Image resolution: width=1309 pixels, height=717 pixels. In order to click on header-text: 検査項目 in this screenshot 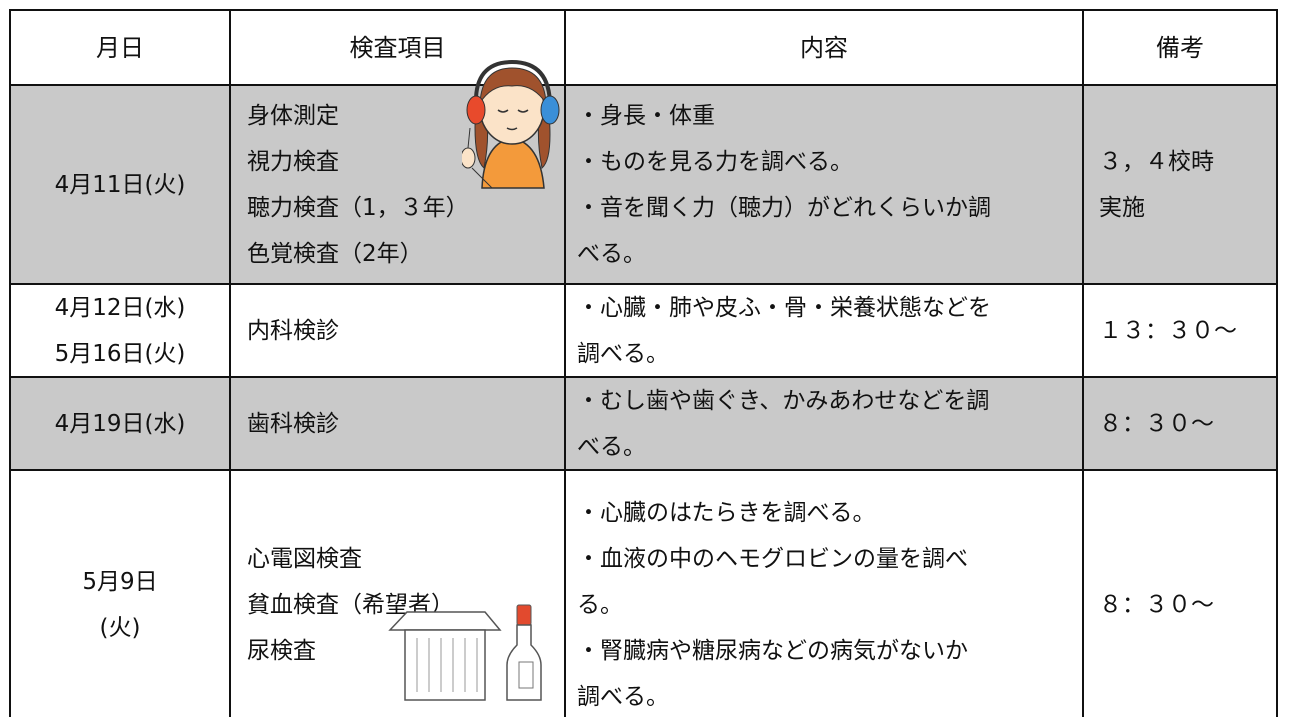, I will do `click(397, 47)`.